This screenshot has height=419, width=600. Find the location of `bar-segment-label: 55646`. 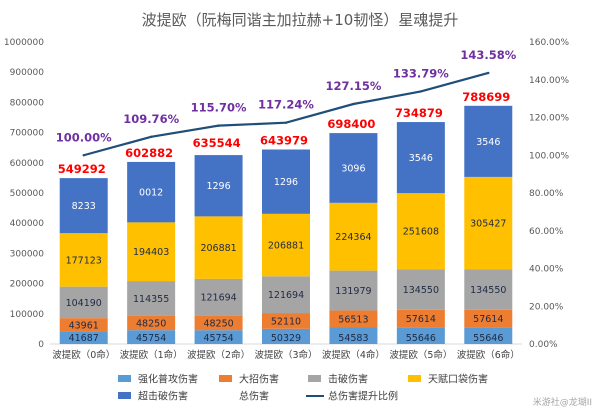

bar-segment-label: 55646 is located at coordinates (421, 338).